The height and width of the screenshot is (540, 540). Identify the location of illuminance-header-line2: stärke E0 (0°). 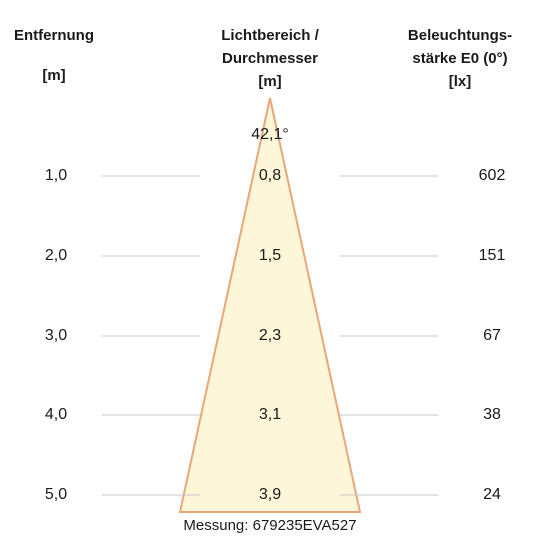
(460, 58).